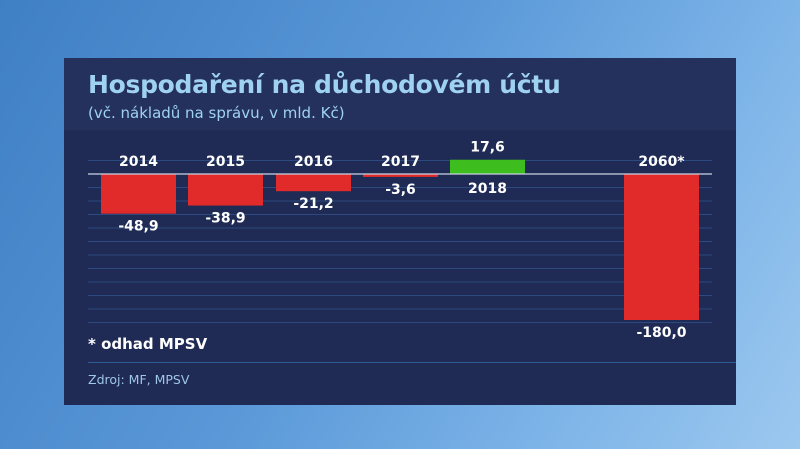 The width and height of the screenshot is (800, 449). Describe the element at coordinates (412, 362) in the screenshot. I see `divider` at that location.